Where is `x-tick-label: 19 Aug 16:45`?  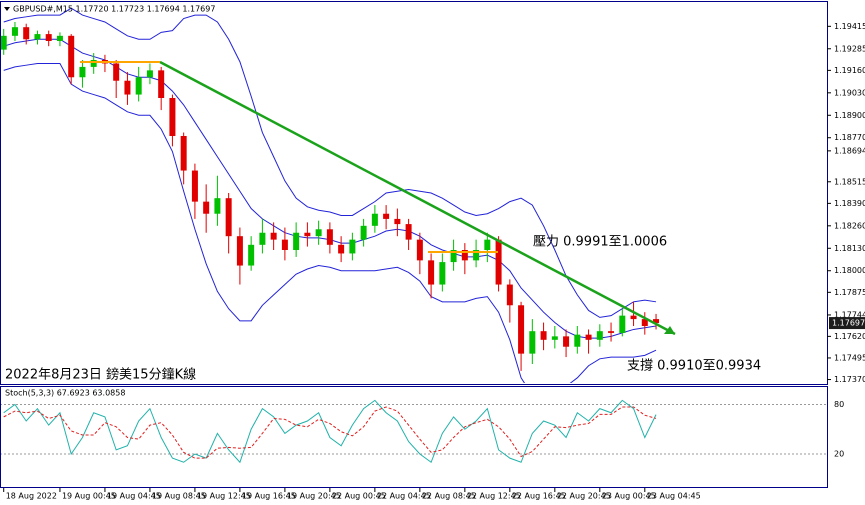 x-tick-label: 19 Aug 16:45 is located at coordinates (269, 496).